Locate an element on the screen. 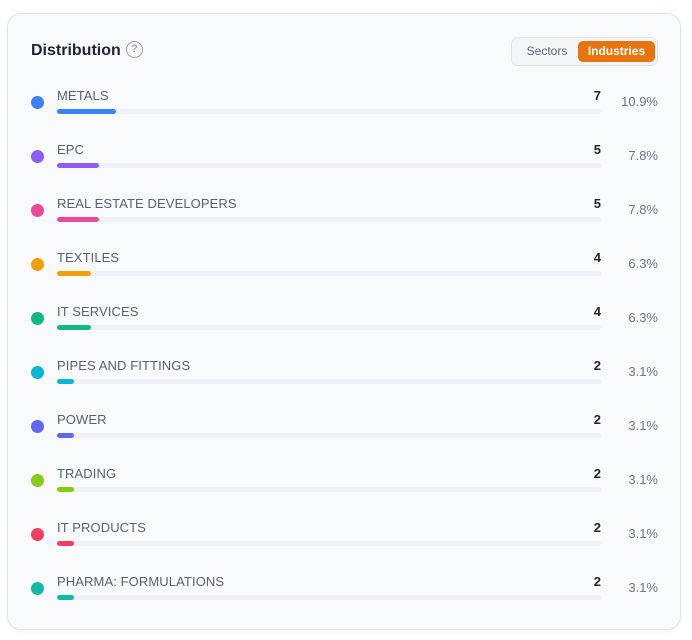 The height and width of the screenshot is (640, 692). question-circle-icon: ? is located at coordinates (134, 49).